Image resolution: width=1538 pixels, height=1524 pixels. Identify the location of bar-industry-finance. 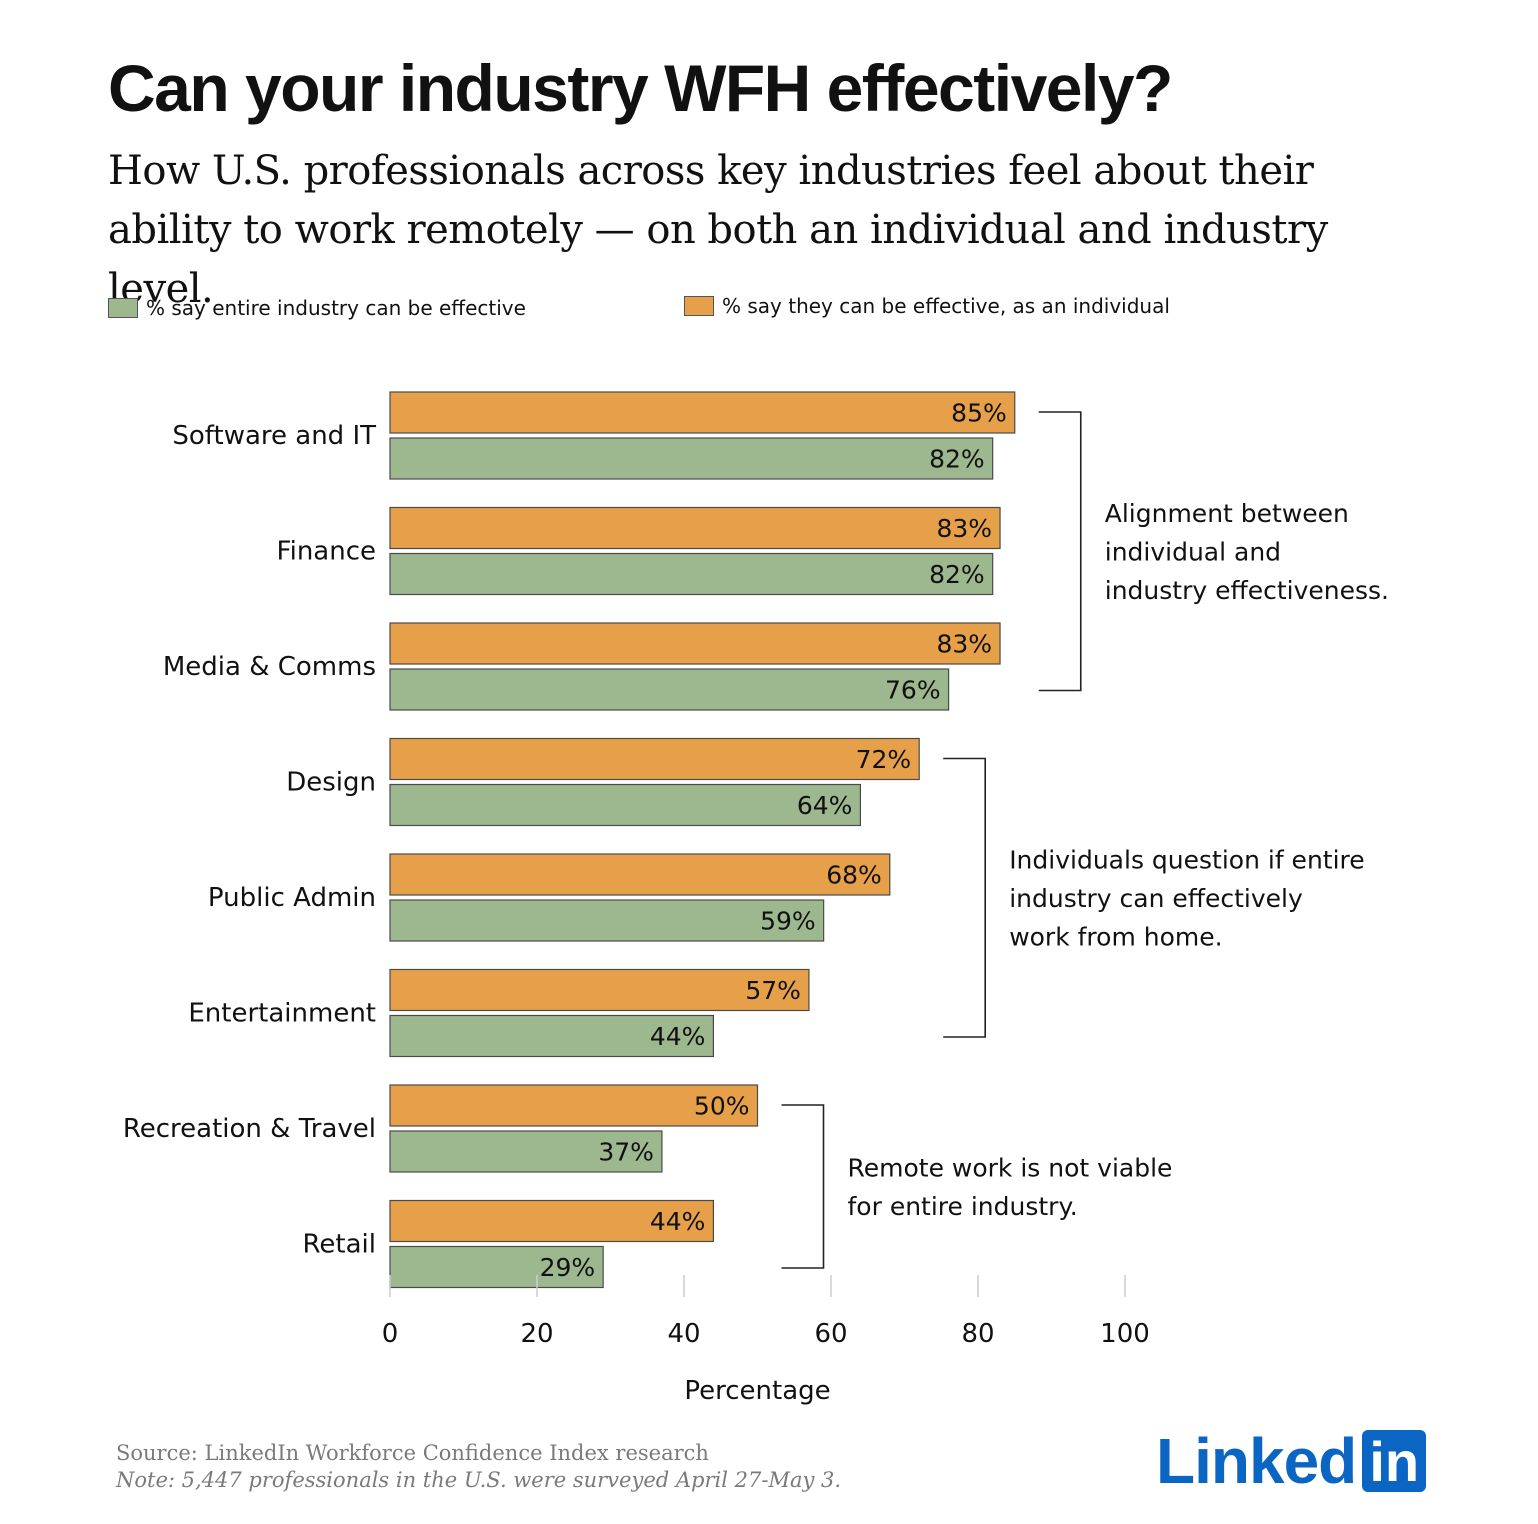
(691, 574).